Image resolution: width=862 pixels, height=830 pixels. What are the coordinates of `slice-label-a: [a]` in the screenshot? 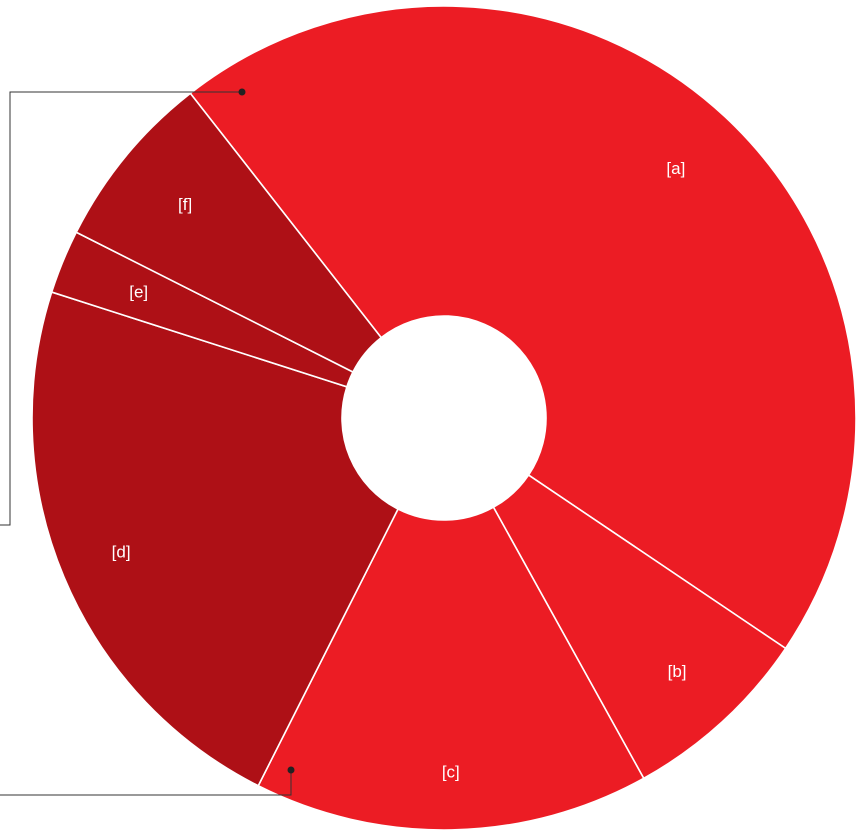 It's located at (675, 168).